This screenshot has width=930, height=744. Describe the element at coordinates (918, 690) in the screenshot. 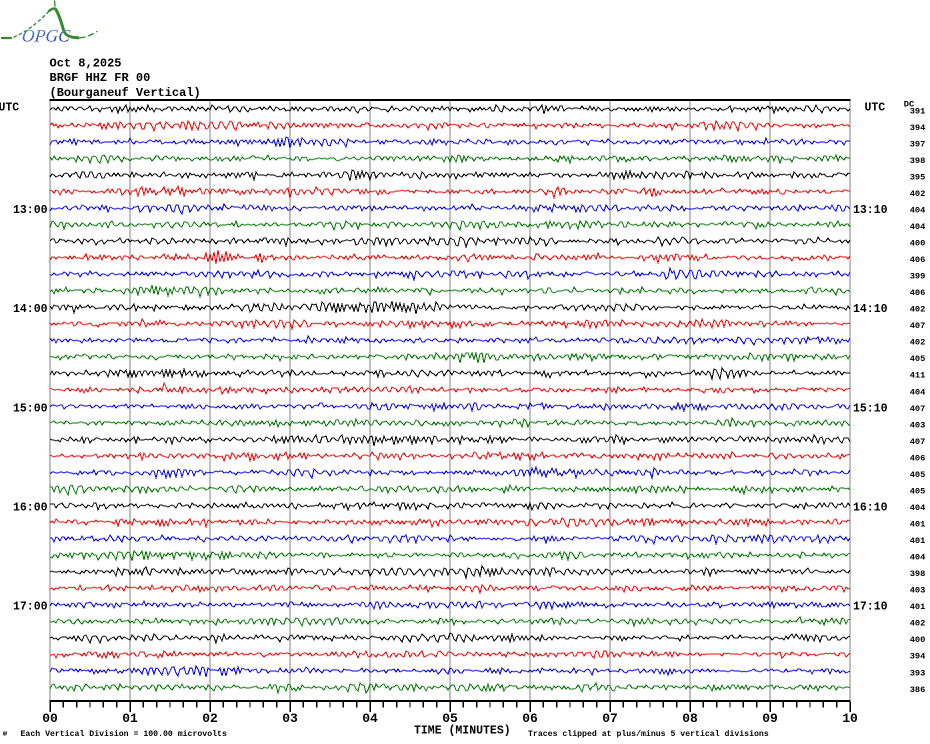

I see `svg-text: 386` at that location.